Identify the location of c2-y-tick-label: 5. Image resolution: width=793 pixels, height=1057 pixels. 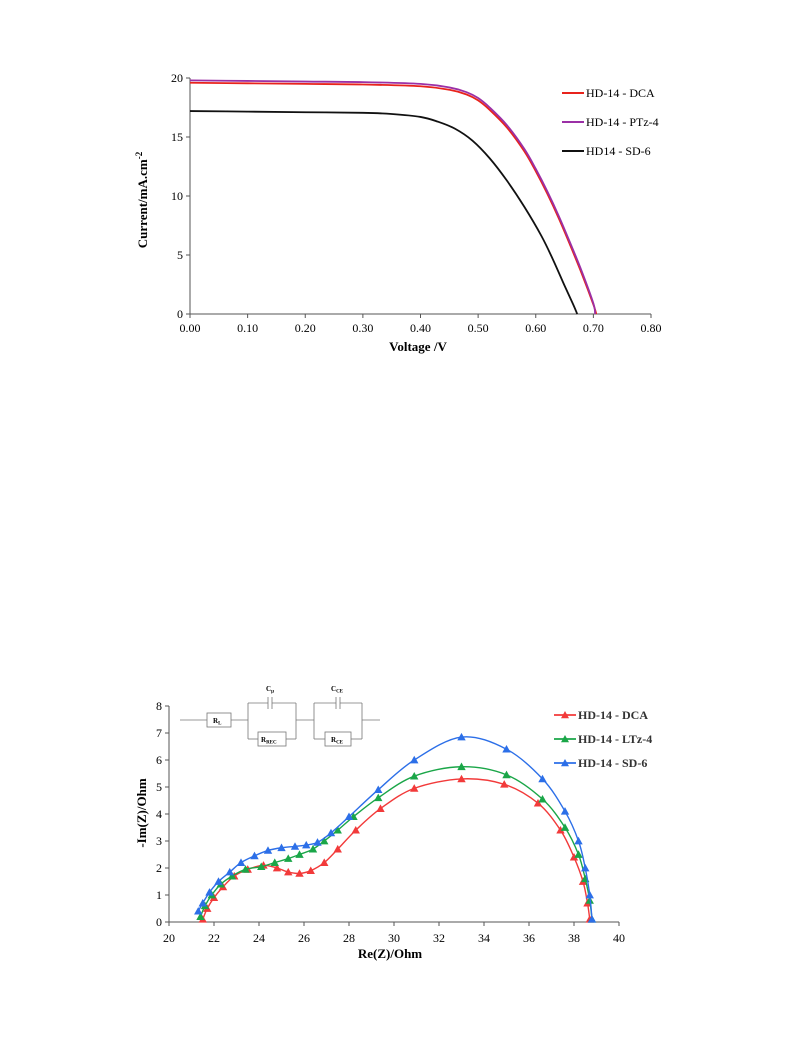
(159, 787).